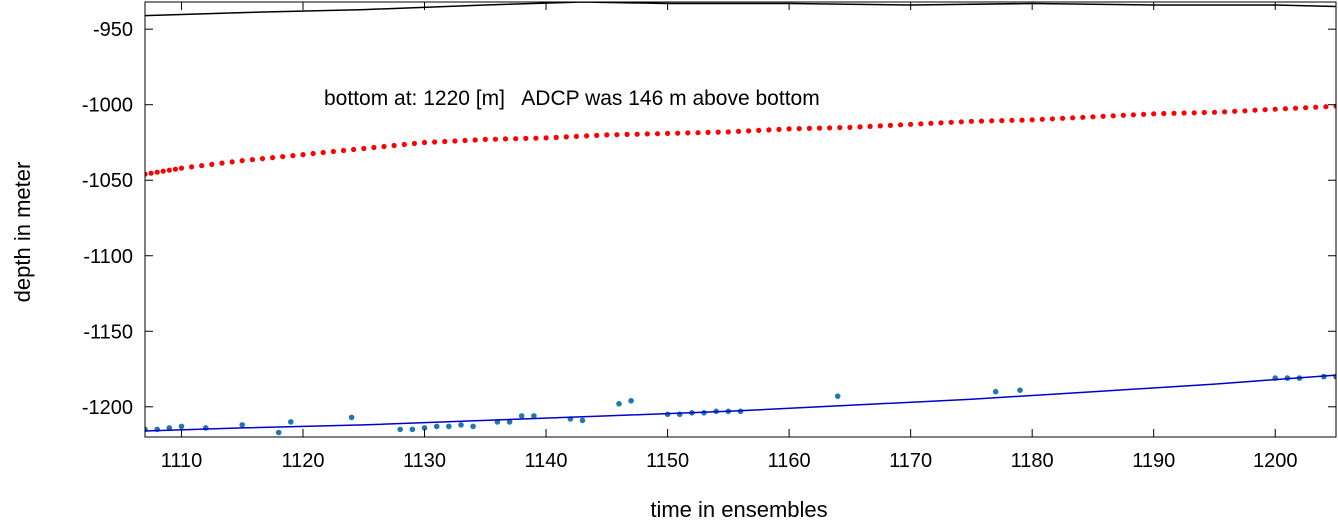 The width and height of the screenshot is (1338, 525). What do you see at coordinates (107, 408) in the screenshot?
I see `y-tick-label: -1200` at bounding box center [107, 408].